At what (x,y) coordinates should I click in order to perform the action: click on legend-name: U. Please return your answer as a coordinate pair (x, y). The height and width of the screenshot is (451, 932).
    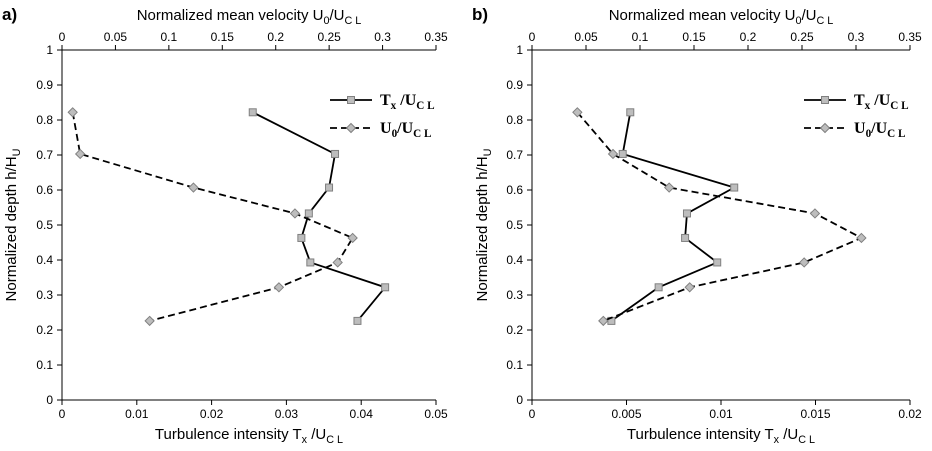
    Looking at the image, I should click on (386, 128).